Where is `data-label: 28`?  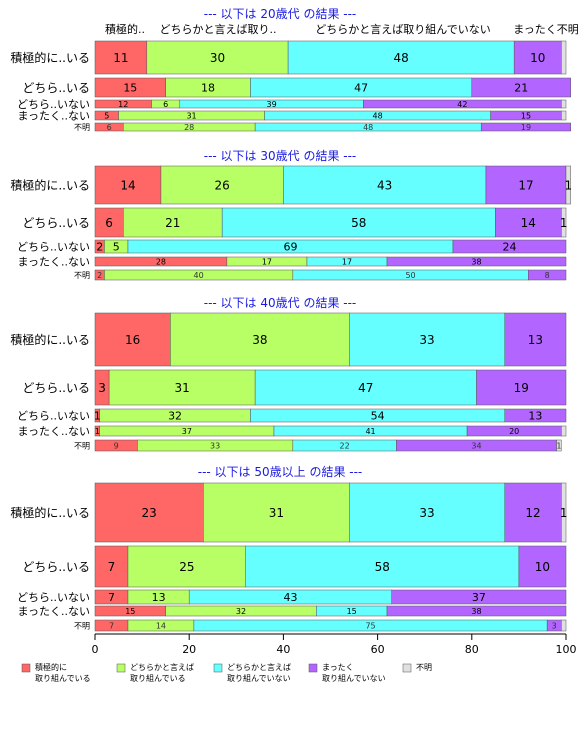 data-label: 28 is located at coordinates (161, 261).